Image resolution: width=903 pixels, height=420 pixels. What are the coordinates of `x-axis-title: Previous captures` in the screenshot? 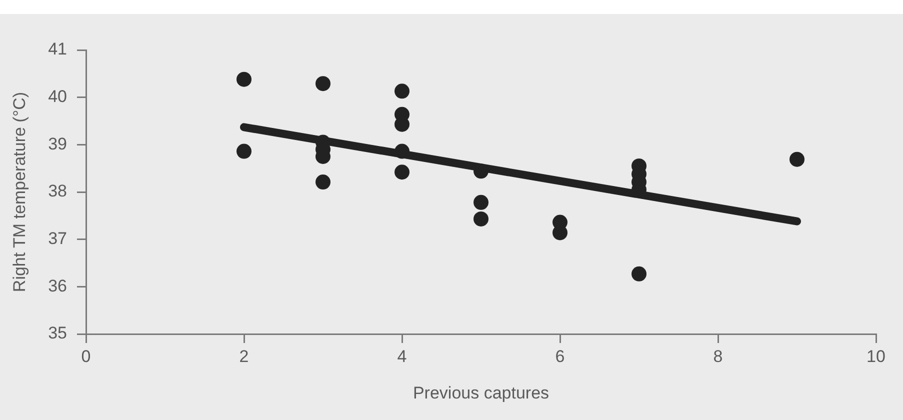 It's located at (481, 392).